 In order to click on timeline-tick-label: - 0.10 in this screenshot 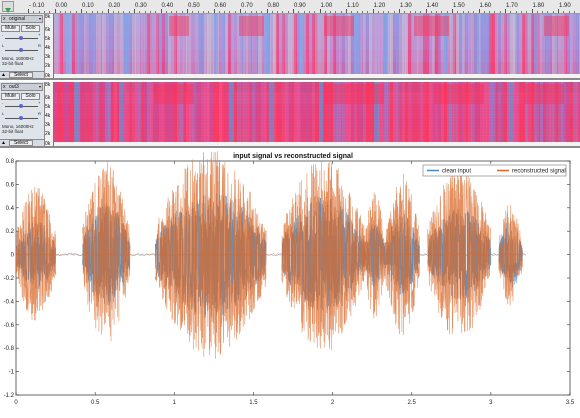, I will do `click(37, 6)`.